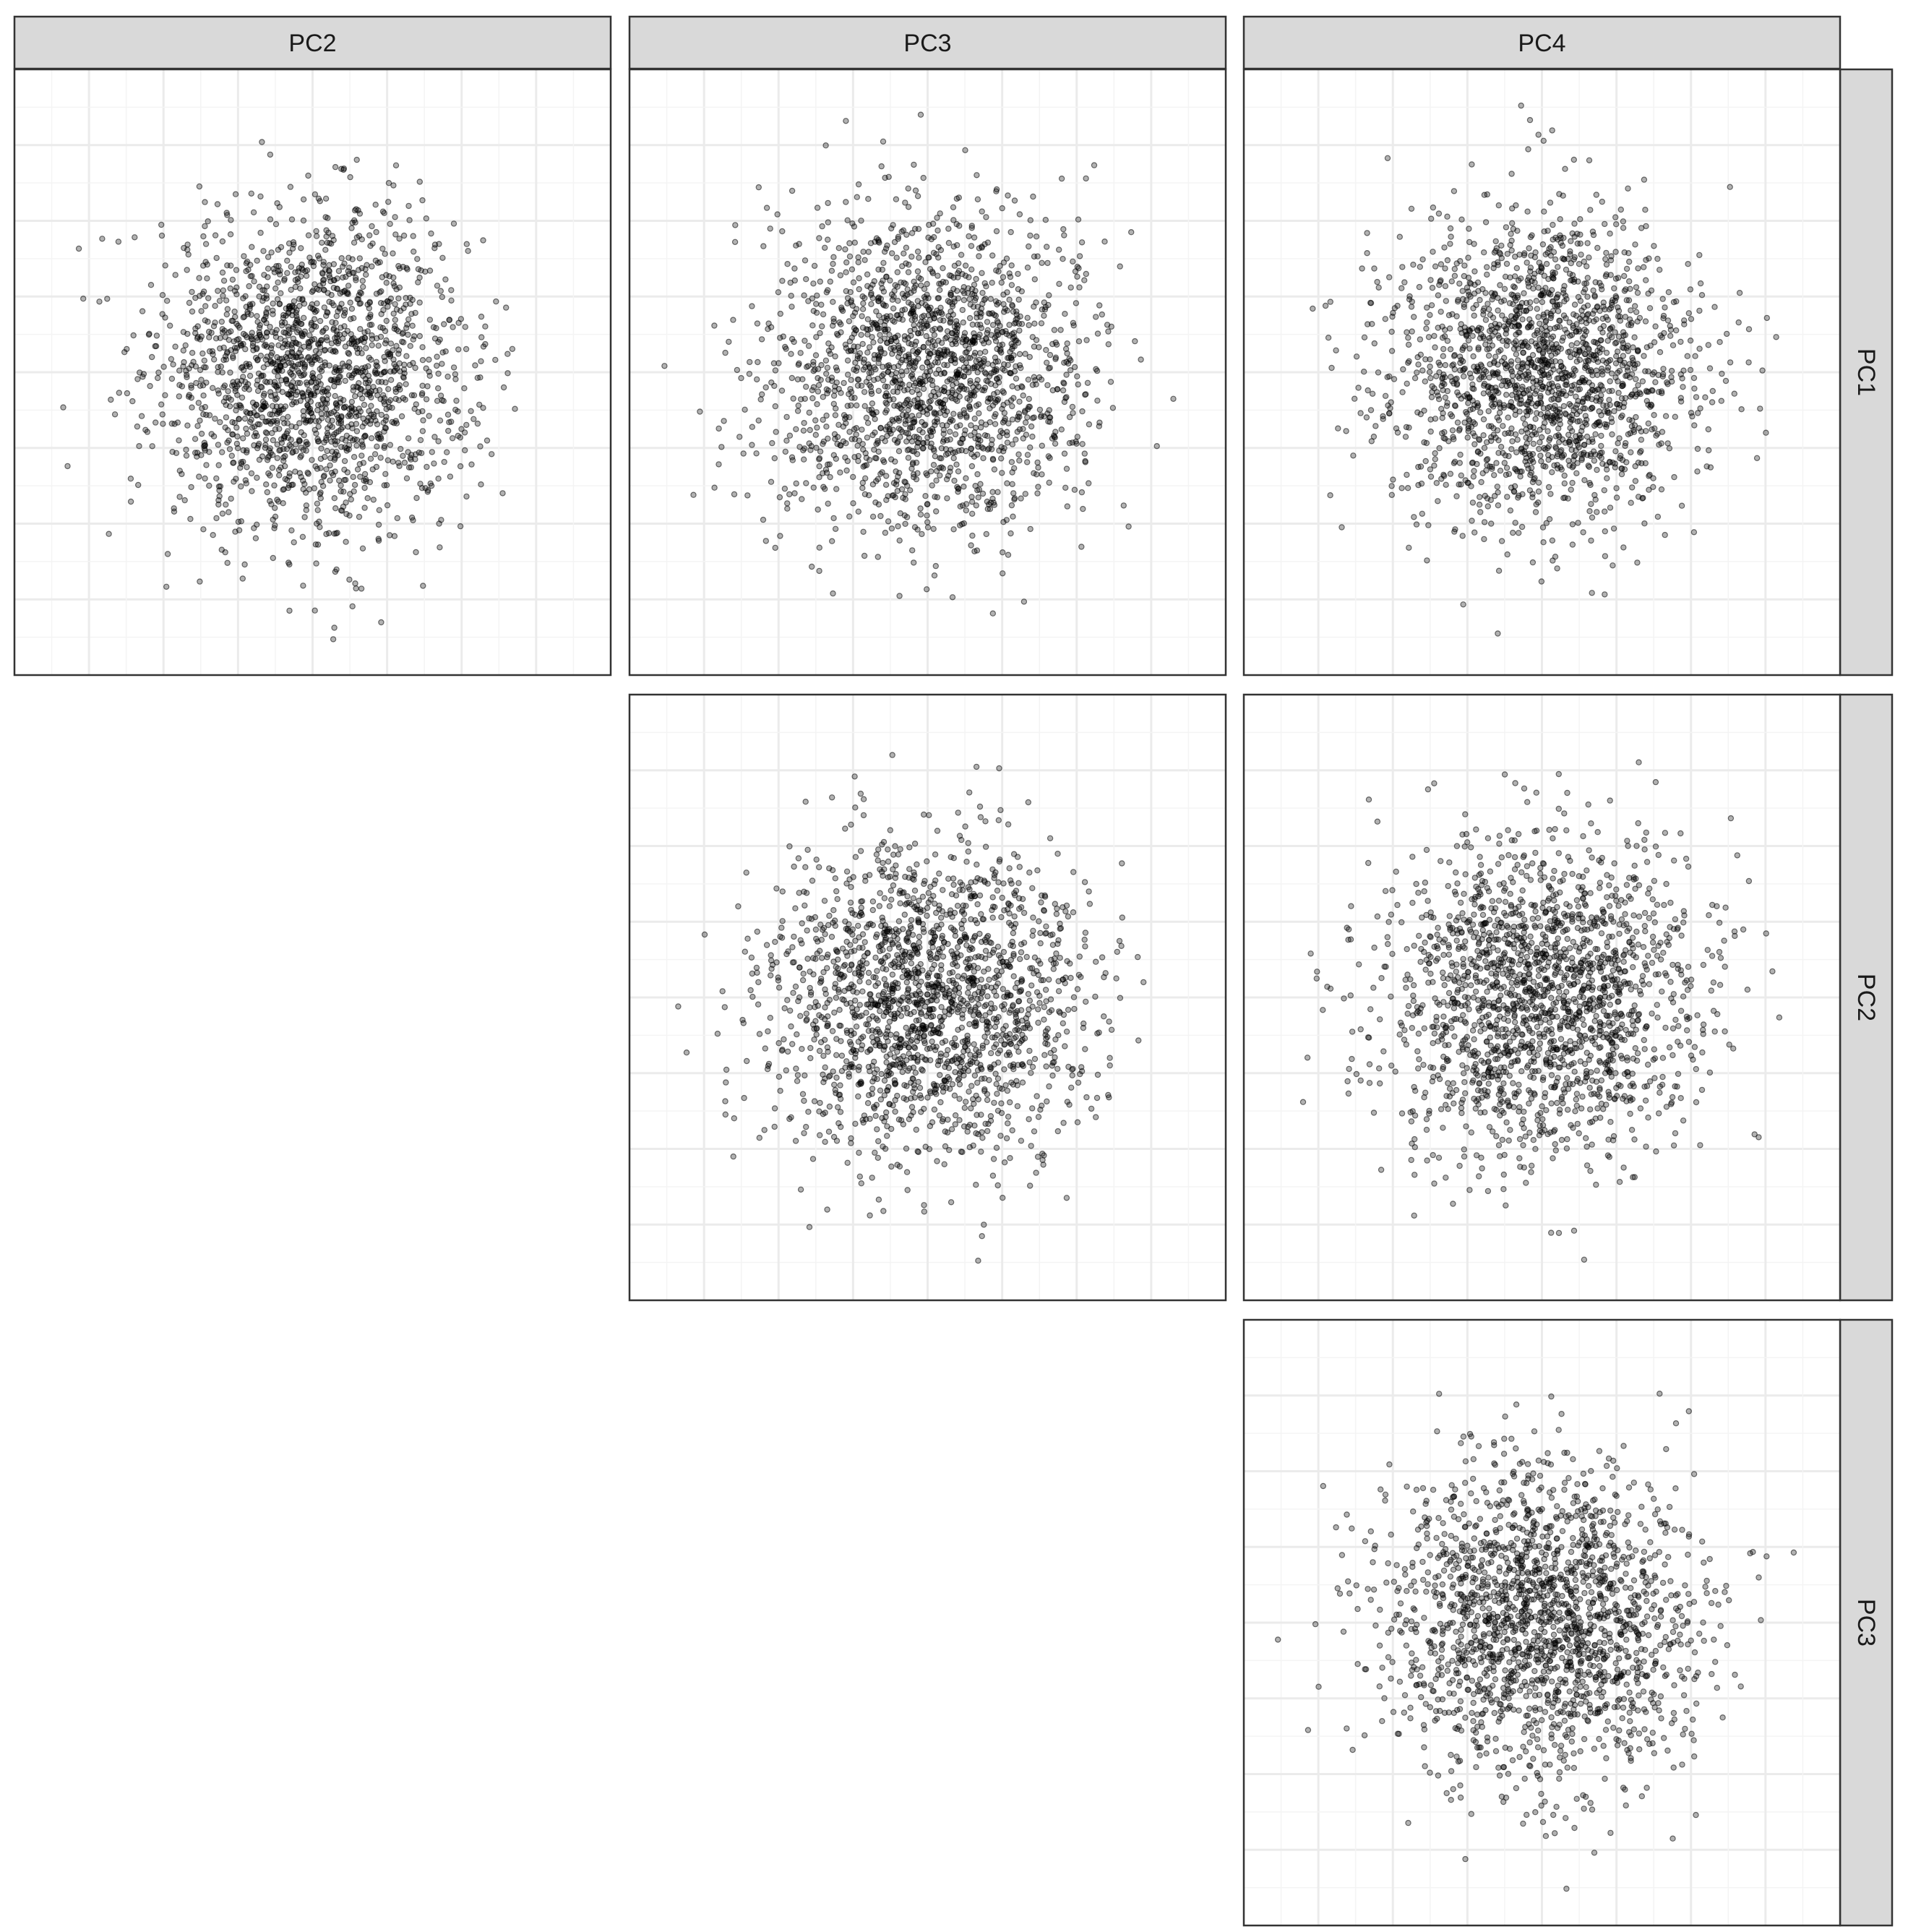 Image resolution: width=1908 pixels, height=1932 pixels. What do you see at coordinates (1542, 373) in the screenshot?
I see `panel-pc4-vs-pc1` at bounding box center [1542, 373].